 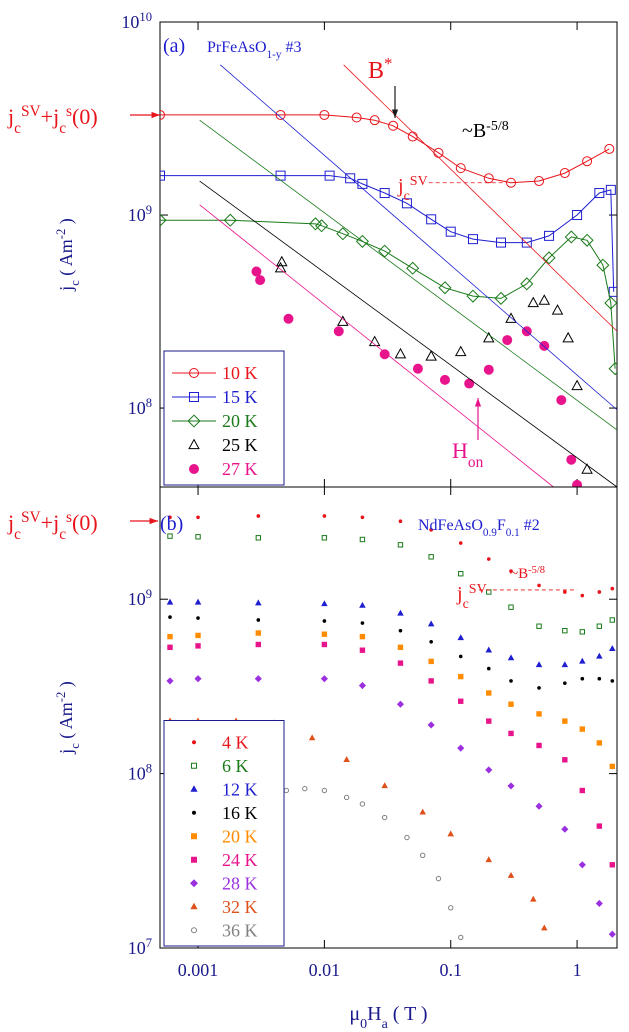 I want to click on annotation: ~B-5/8, so click(x=485, y=131).